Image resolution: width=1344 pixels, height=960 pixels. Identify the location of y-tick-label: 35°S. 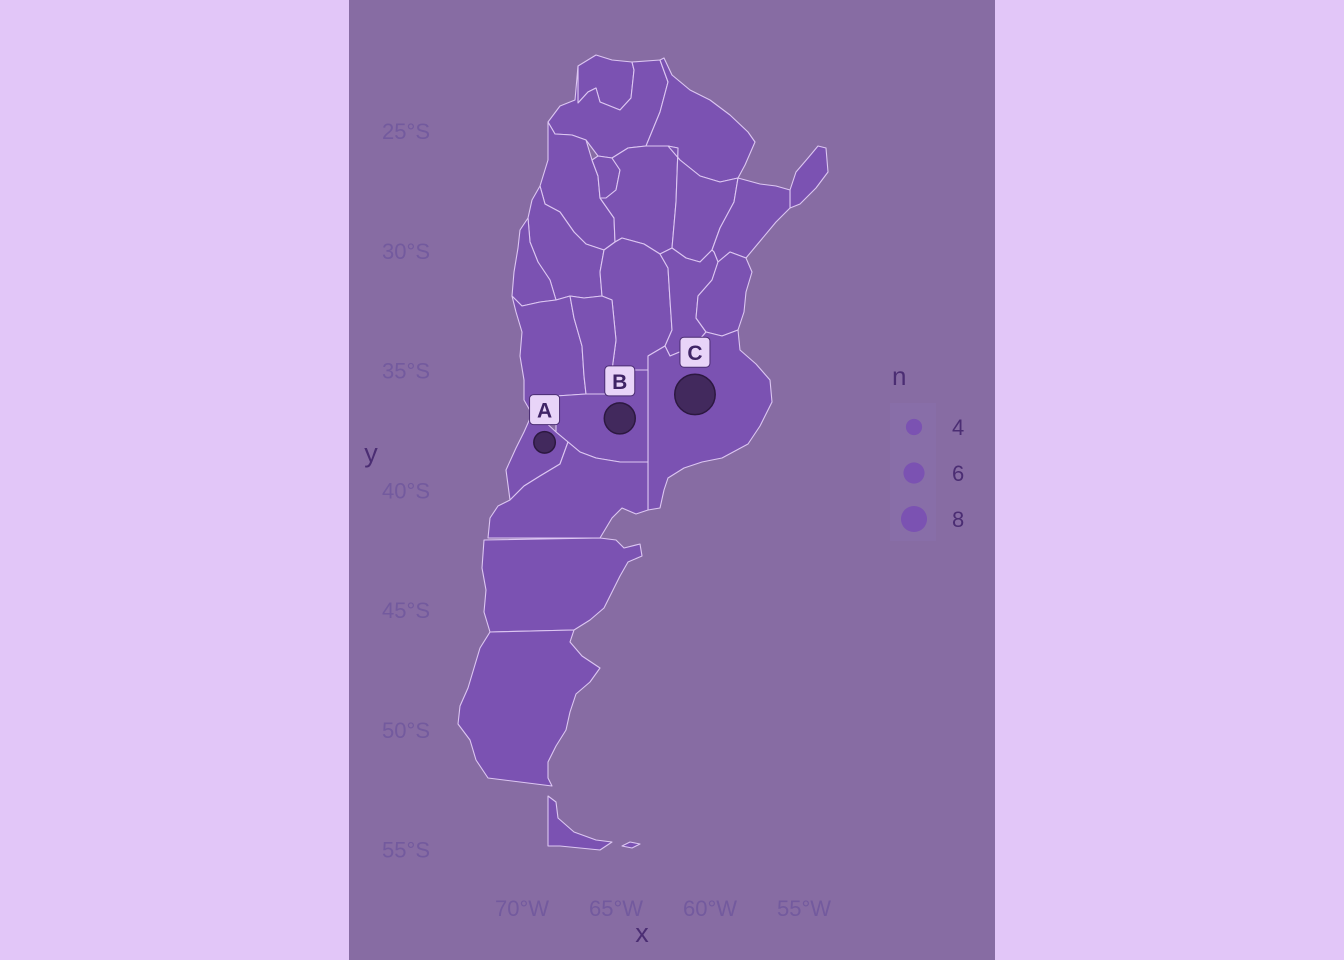
(406, 371).